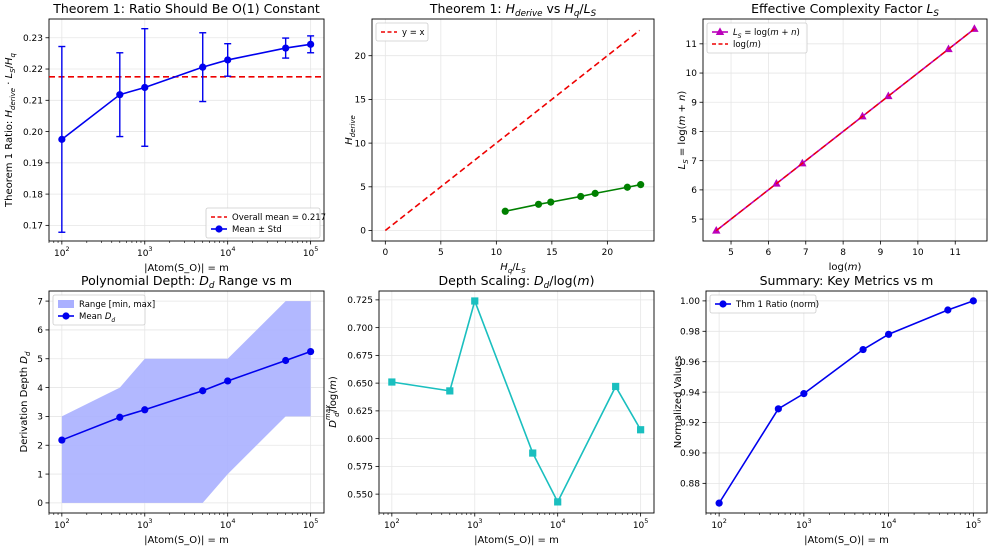 This screenshot has width=997, height=551. I want to click on x-tick-label: 10, so click(918, 253).